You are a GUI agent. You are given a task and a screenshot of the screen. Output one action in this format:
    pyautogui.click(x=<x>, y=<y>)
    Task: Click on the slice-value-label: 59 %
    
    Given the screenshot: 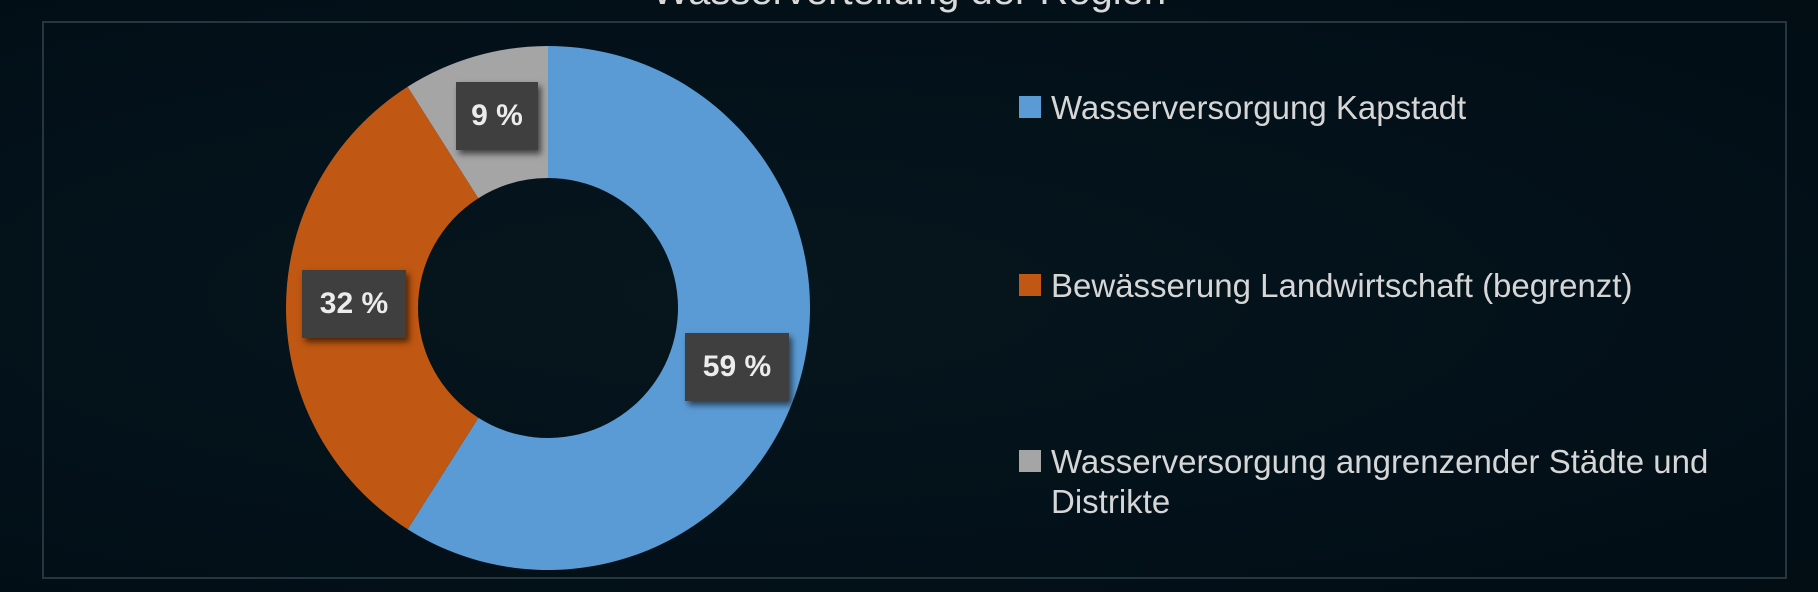 What is the action you would take?
    pyautogui.click(x=737, y=367)
    